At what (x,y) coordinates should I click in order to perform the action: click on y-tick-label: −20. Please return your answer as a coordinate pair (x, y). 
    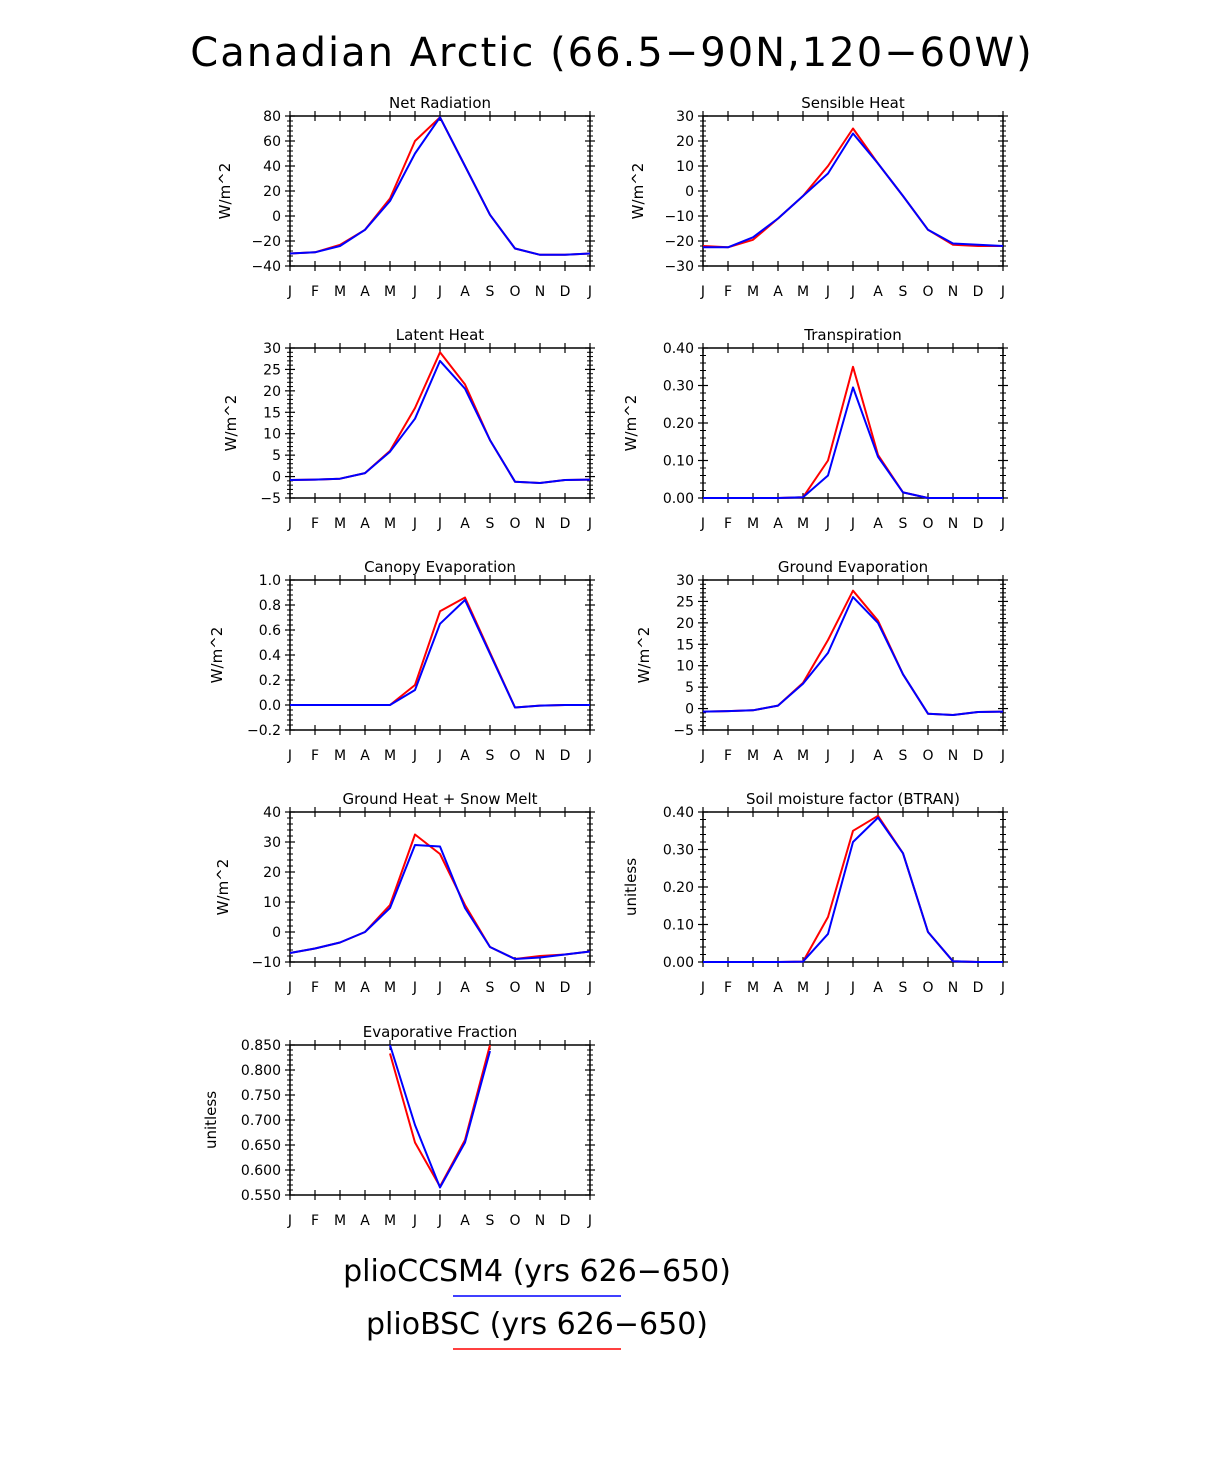
    Looking at the image, I should click on (679, 242).